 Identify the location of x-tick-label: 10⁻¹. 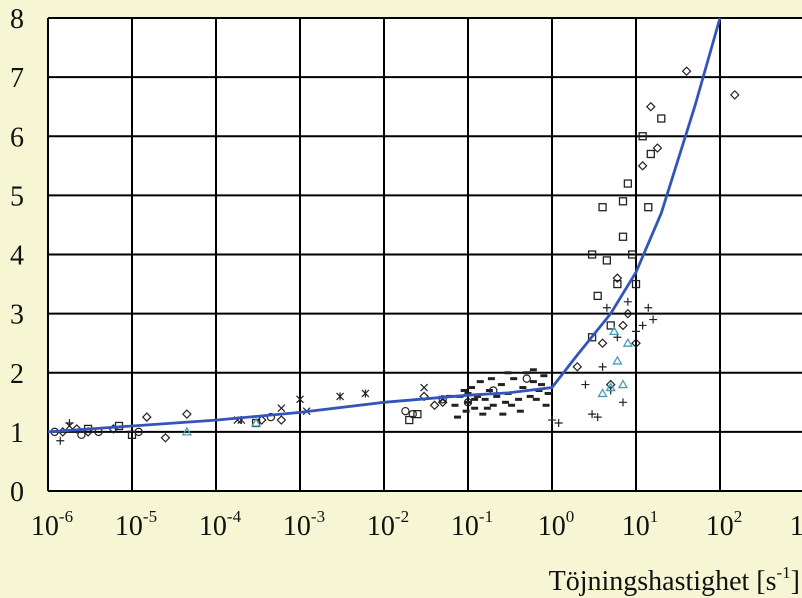
(472, 524).